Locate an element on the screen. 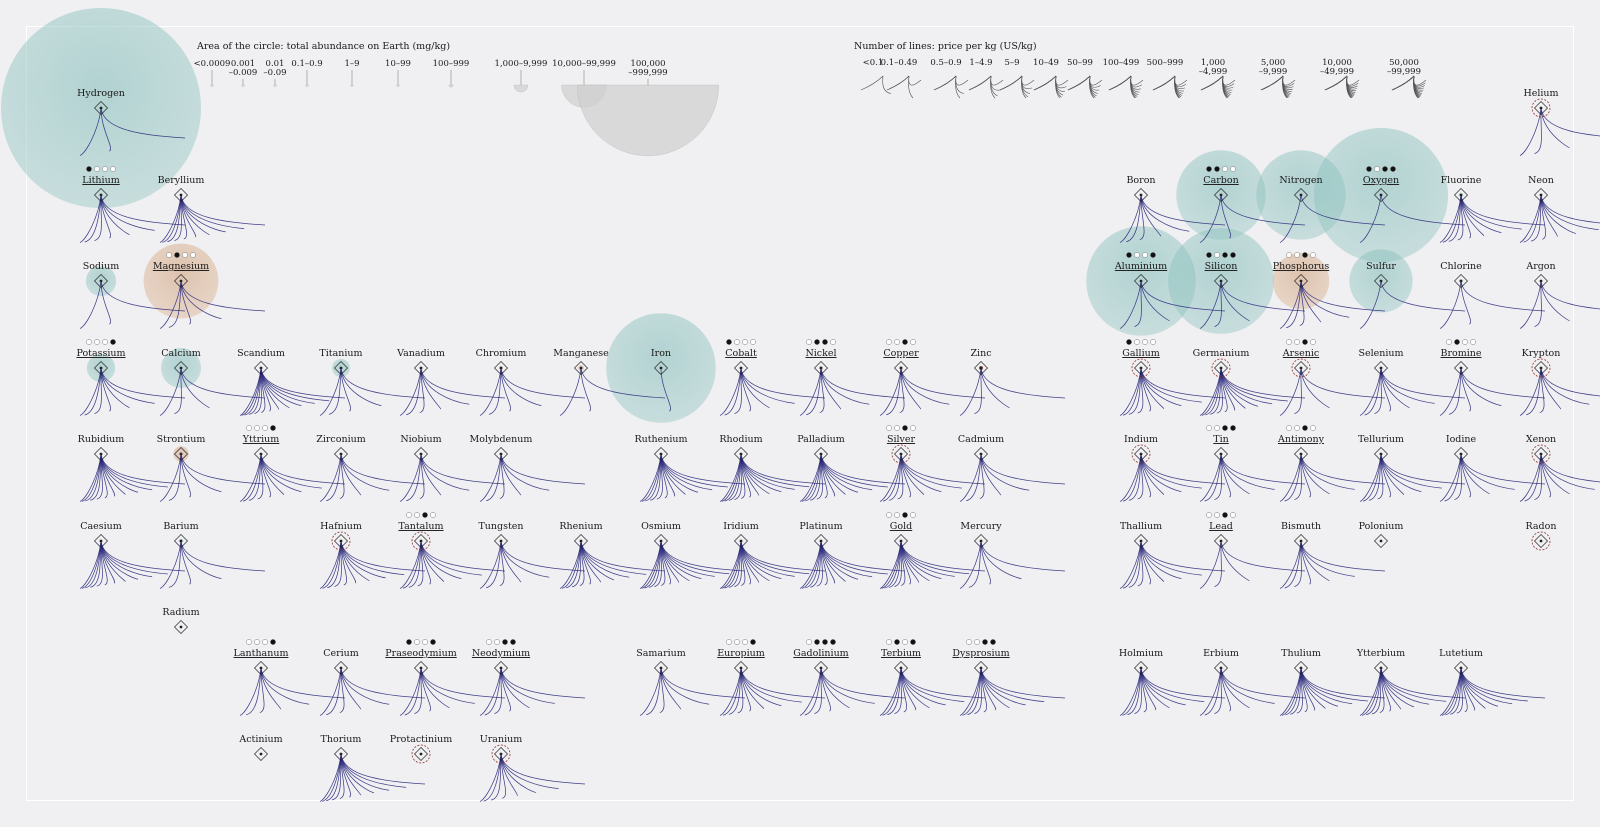  price-class-label: 0.1–0.49 is located at coordinates (899, 63).